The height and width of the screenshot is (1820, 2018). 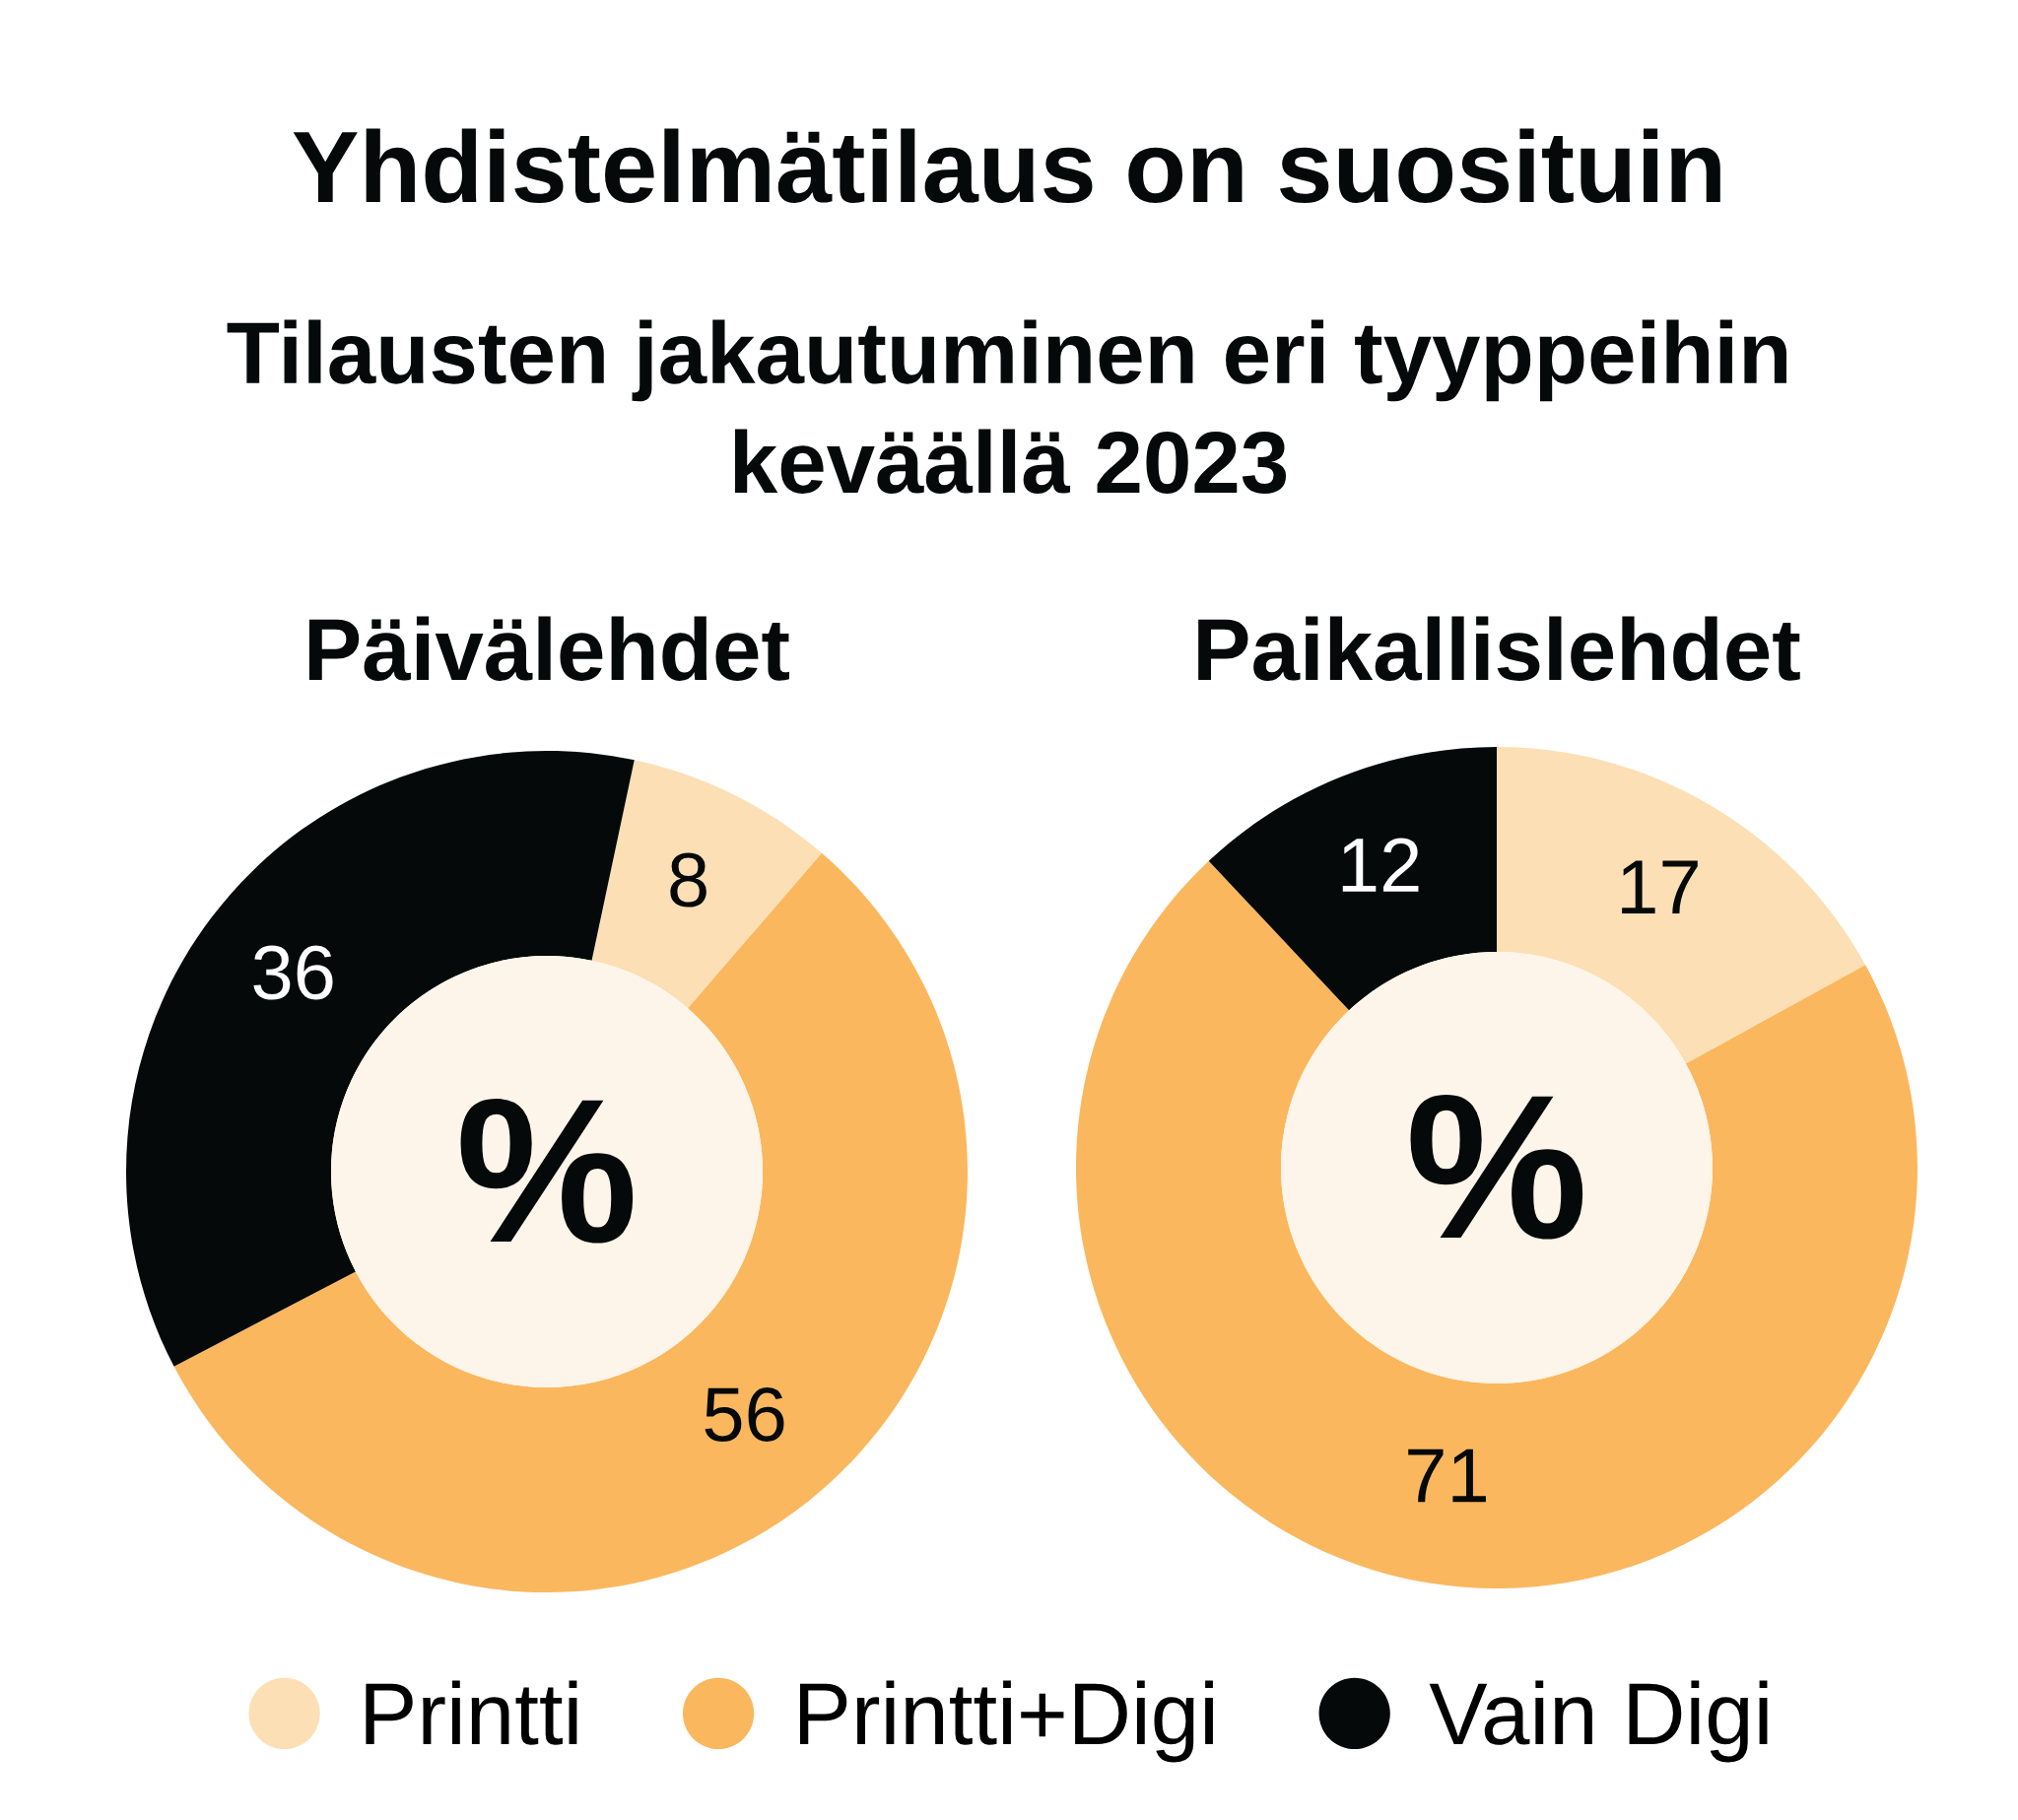 I want to click on data-label: 17, so click(x=1660, y=887).